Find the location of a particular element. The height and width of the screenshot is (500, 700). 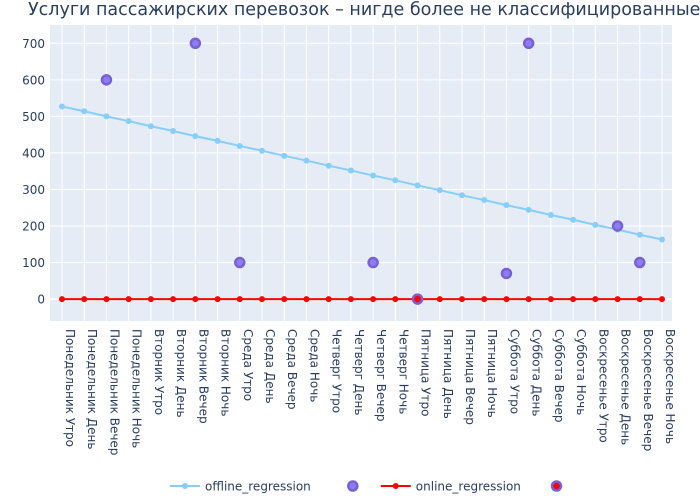

x-tick-label: Пятница Вечер is located at coordinates (470, 377).